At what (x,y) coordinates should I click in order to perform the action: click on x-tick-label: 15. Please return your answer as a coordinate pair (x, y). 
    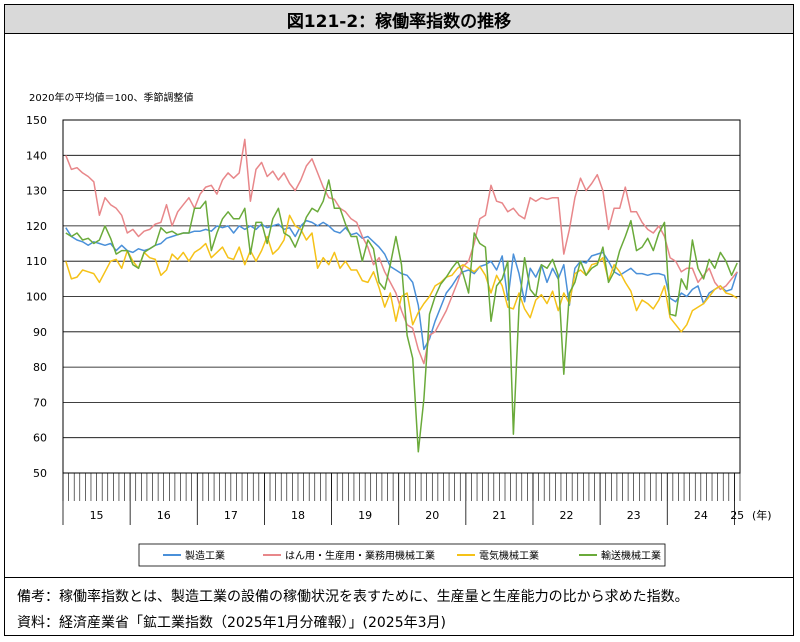
    Looking at the image, I should click on (97, 515).